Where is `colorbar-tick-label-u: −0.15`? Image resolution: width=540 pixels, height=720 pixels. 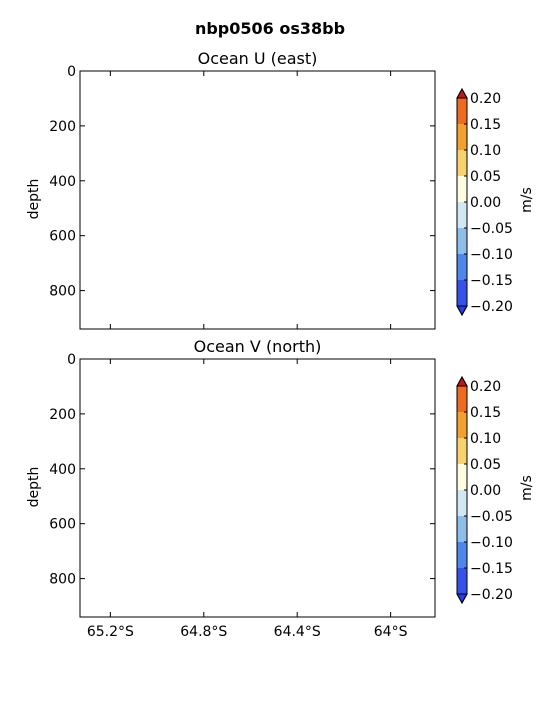 colorbar-tick-label-u: −0.15 is located at coordinates (491, 281).